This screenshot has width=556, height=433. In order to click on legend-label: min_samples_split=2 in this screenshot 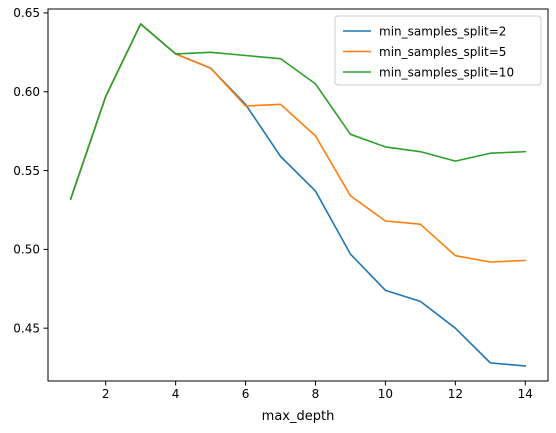, I will do `click(442, 31)`.